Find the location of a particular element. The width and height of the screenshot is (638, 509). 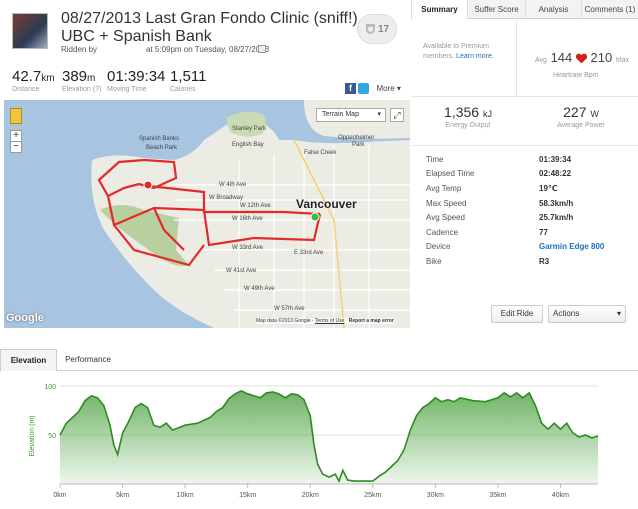

power-value: 227 is located at coordinates (575, 112).